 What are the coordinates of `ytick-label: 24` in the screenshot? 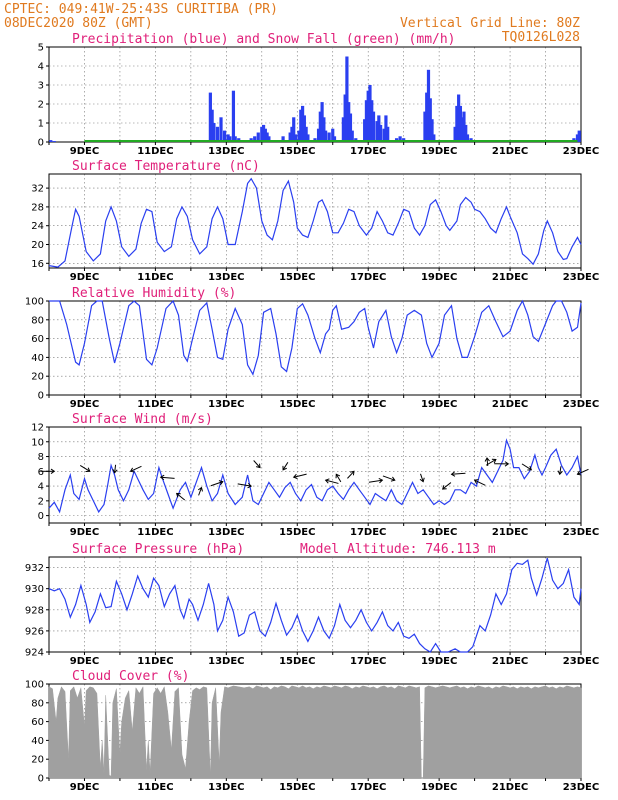 It's located at (37, 226).